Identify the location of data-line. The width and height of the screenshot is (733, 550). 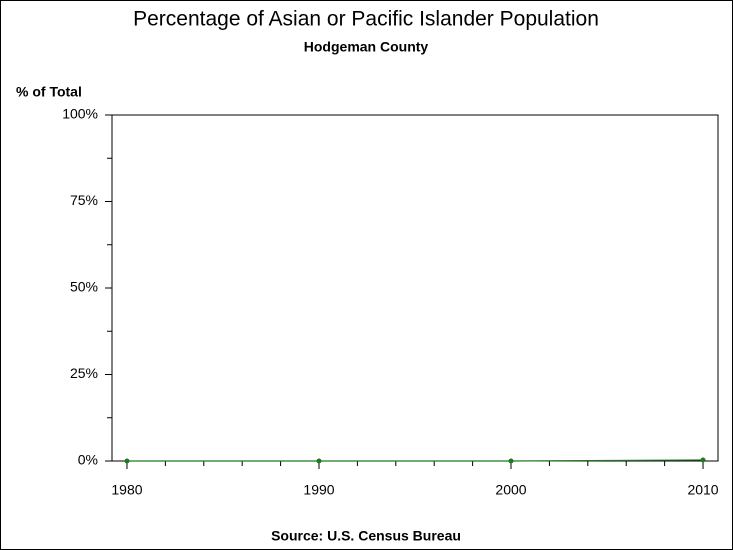
(415, 460).